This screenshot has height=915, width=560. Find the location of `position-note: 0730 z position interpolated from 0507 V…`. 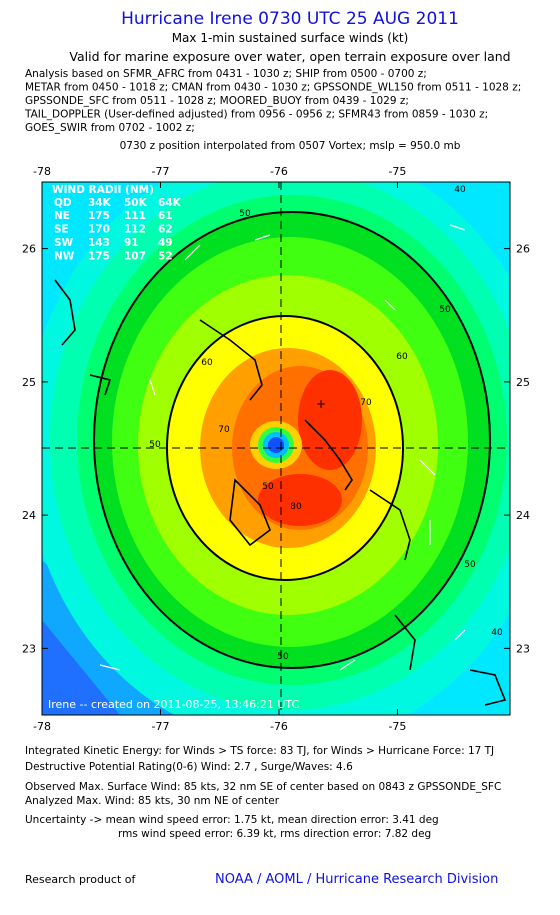

position-note: 0730 z position interpolated from 0507 V… is located at coordinates (290, 146).